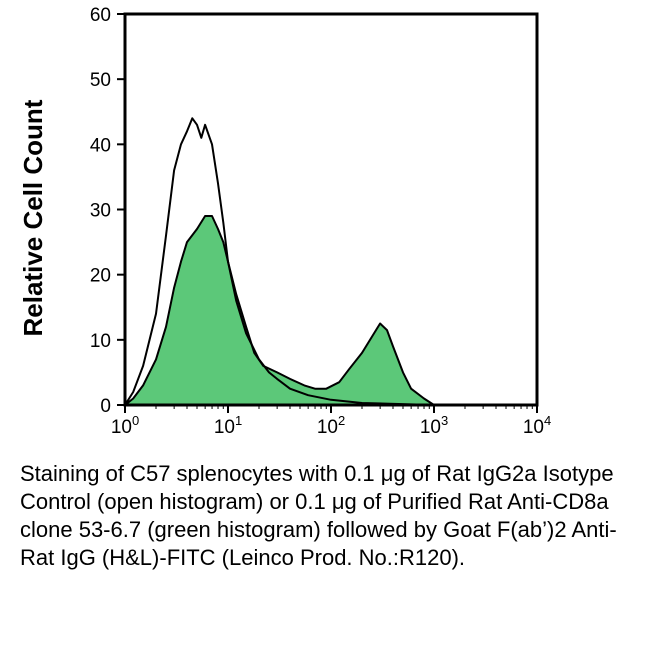 Image resolution: width=650 pixels, height=650 pixels. What do you see at coordinates (100, 15) in the screenshot?
I see `y-tick-label: 60` at bounding box center [100, 15].